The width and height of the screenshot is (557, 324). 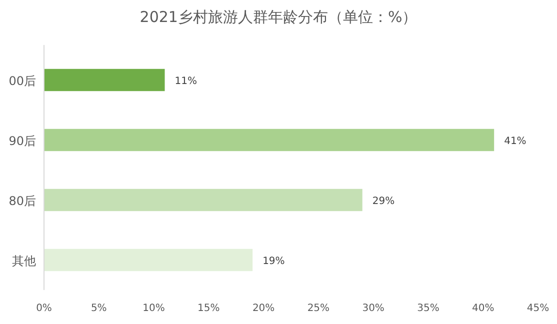 What do you see at coordinates (98, 308) in the screenshot?
I see `x-tick-label: 5%` at bounding box center [98, 308].